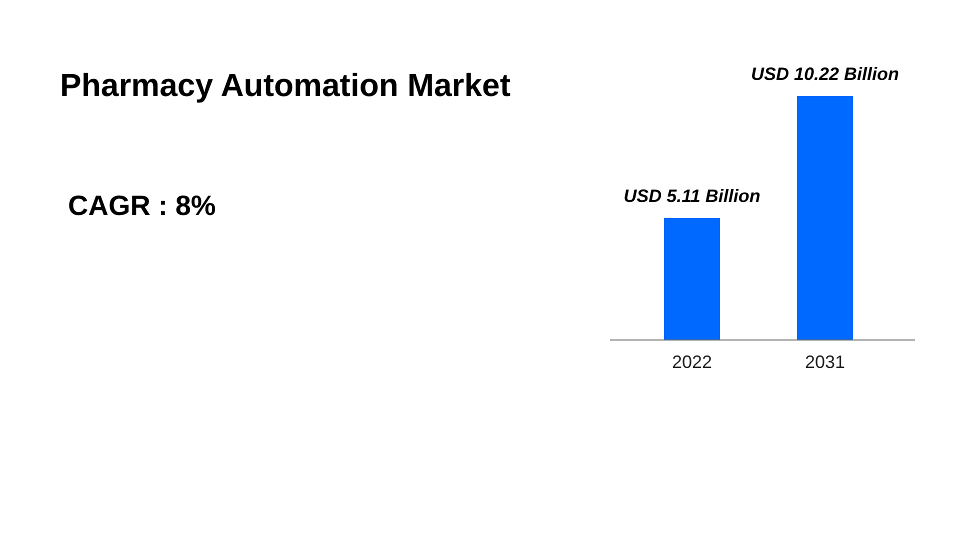  What do you see at coordinates (142, 205) in the screenshot?
I see `text: CAGR : 8%` at bounding box center [142, 205].